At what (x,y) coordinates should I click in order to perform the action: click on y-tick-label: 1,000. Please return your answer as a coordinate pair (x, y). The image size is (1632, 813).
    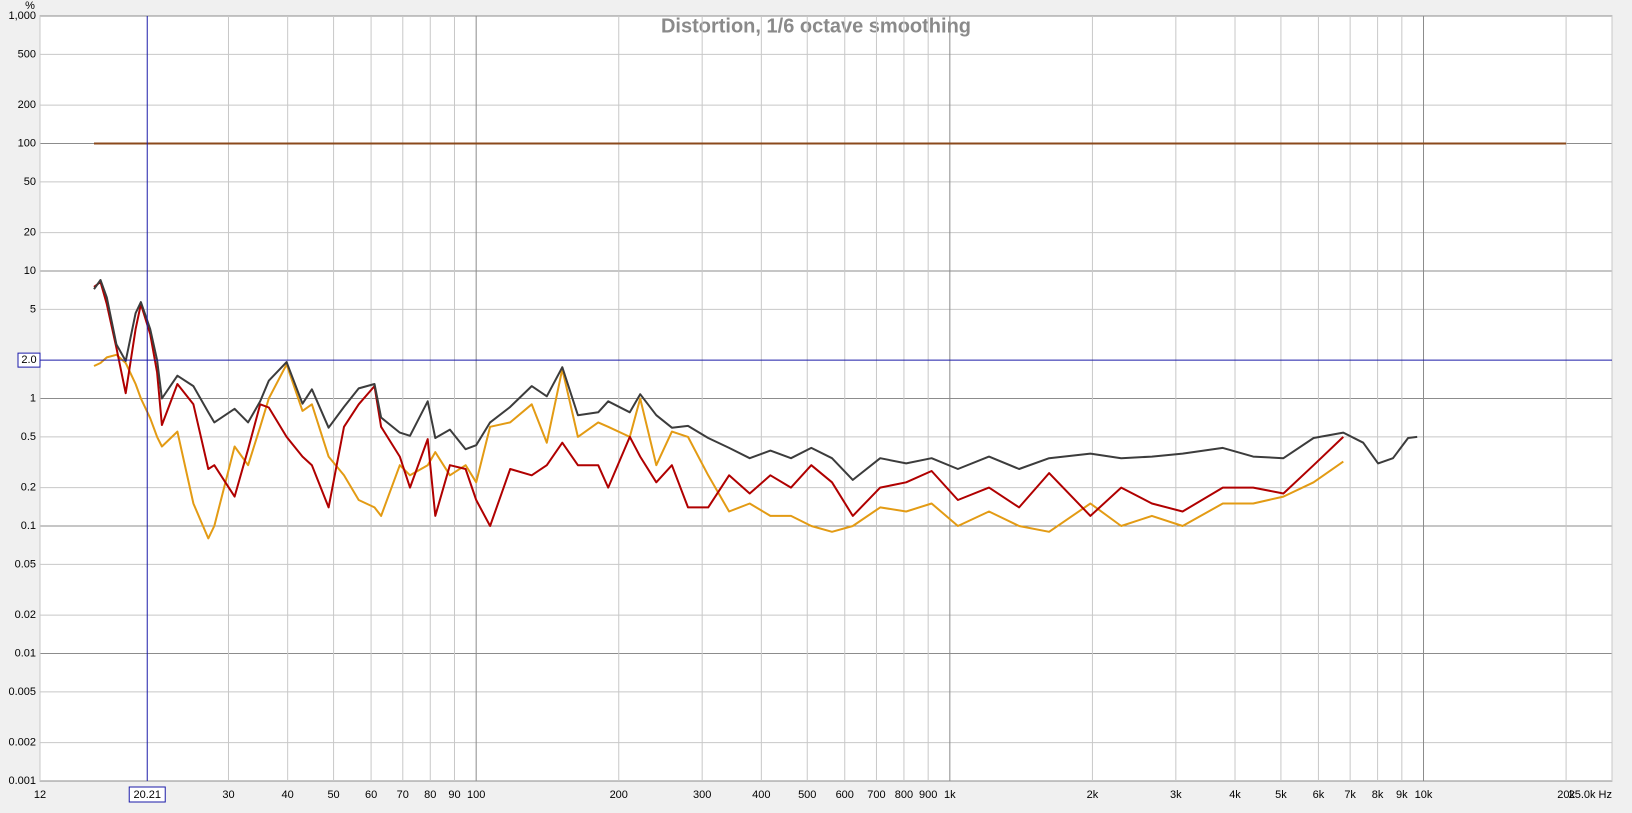
    Looking at the image, I should click on (22, 16).